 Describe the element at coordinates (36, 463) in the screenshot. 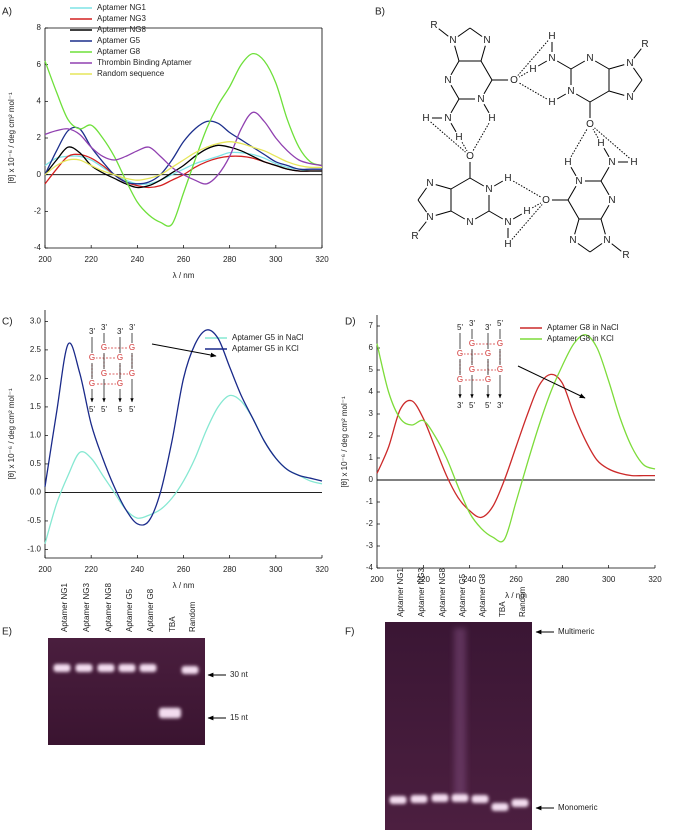

I see `y-tick-label: 0.5` at that location.